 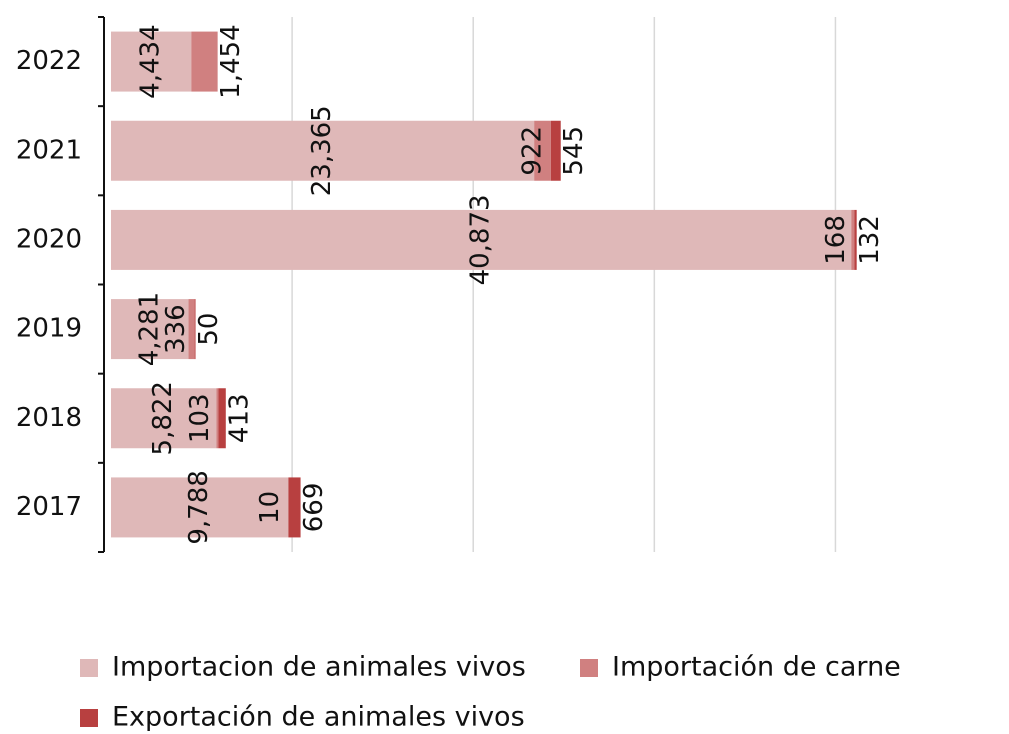 What do you see at coordinates (574, 151) in the screenshot?
I see `value-label: 545` at bounding box center [574, 151].